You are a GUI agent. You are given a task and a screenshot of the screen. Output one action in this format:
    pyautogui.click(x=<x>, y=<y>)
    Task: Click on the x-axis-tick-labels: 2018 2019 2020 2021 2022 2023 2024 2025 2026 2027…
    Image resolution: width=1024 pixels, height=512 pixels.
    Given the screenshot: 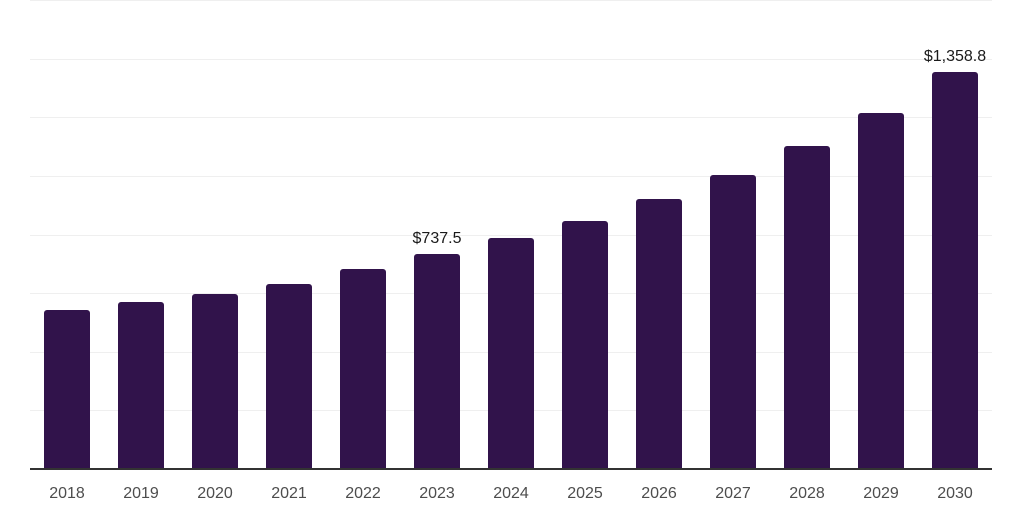 What is the action you would take?
    pyautogui.click(x=511, y=495)
    